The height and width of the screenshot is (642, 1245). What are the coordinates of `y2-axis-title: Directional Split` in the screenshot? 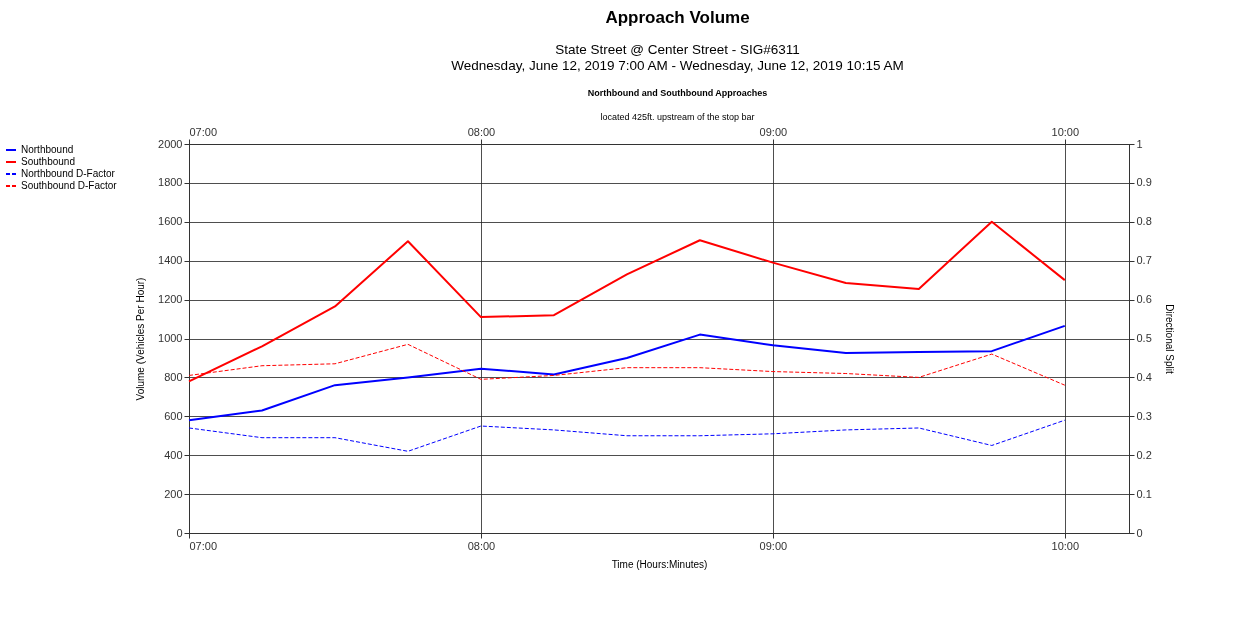 It's located at (1169, 339).